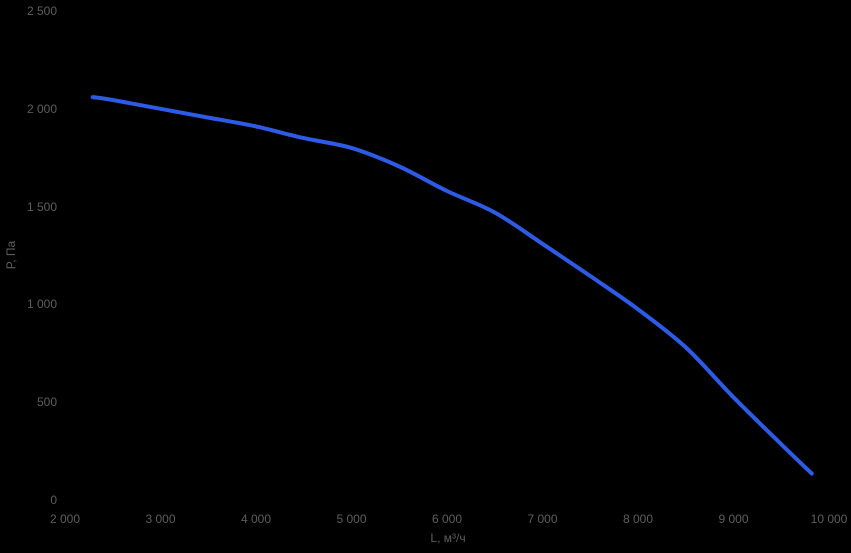 The width and height of the screenshot is (851, 553). What do you see at coordinates (256, 519) in the screenshot?
I see `x-tick-label: 4 000` at bounding box center [256, 519].